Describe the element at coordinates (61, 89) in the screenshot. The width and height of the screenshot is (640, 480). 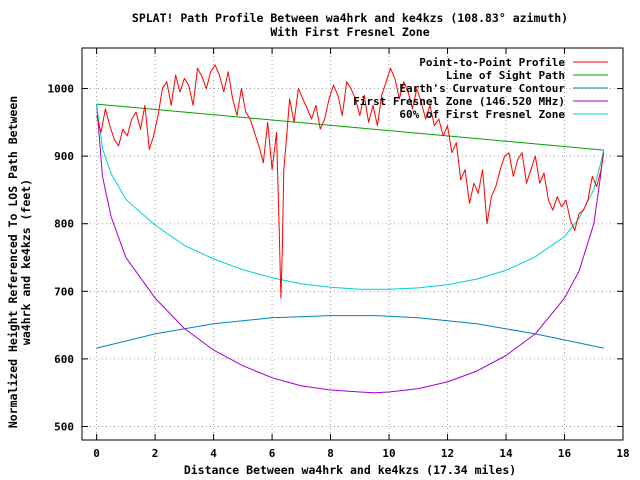
I see `y-tick-label: 1000` at that location.